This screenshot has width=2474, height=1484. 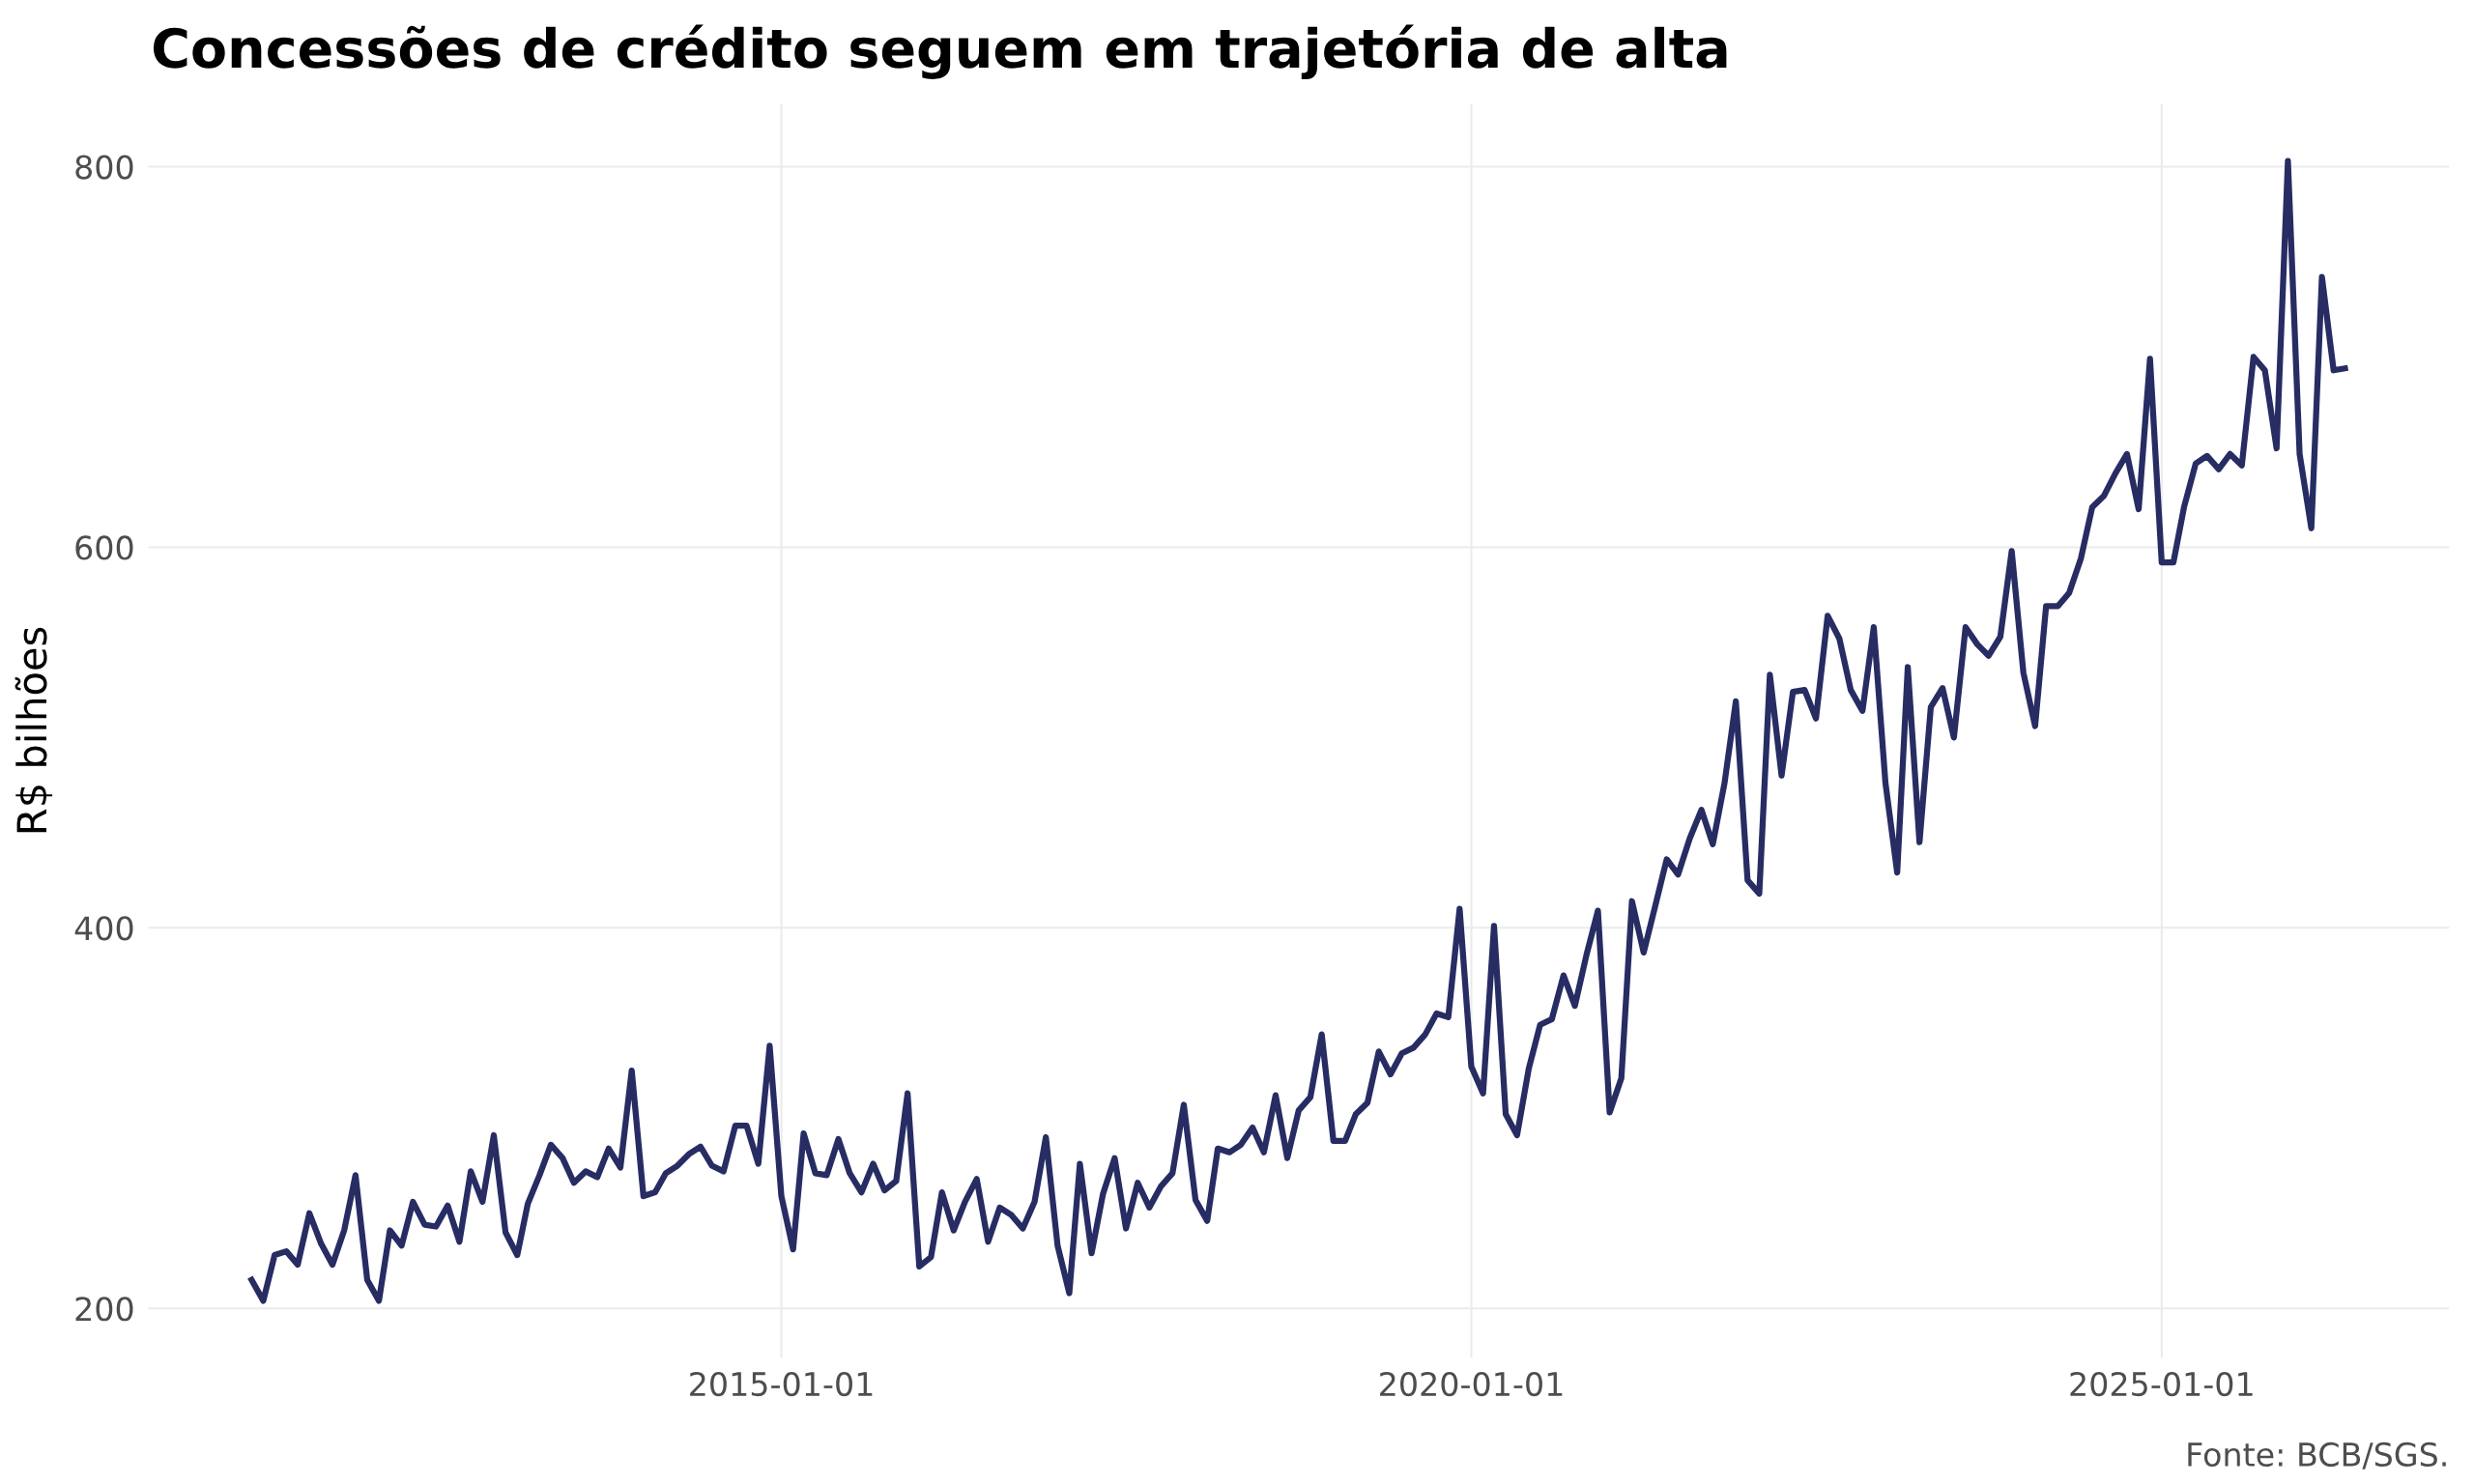 What do you see at coordinates (104, 929) in the screenshot?
I see `y-tick-label: 400` at bounding box center [104, 929].